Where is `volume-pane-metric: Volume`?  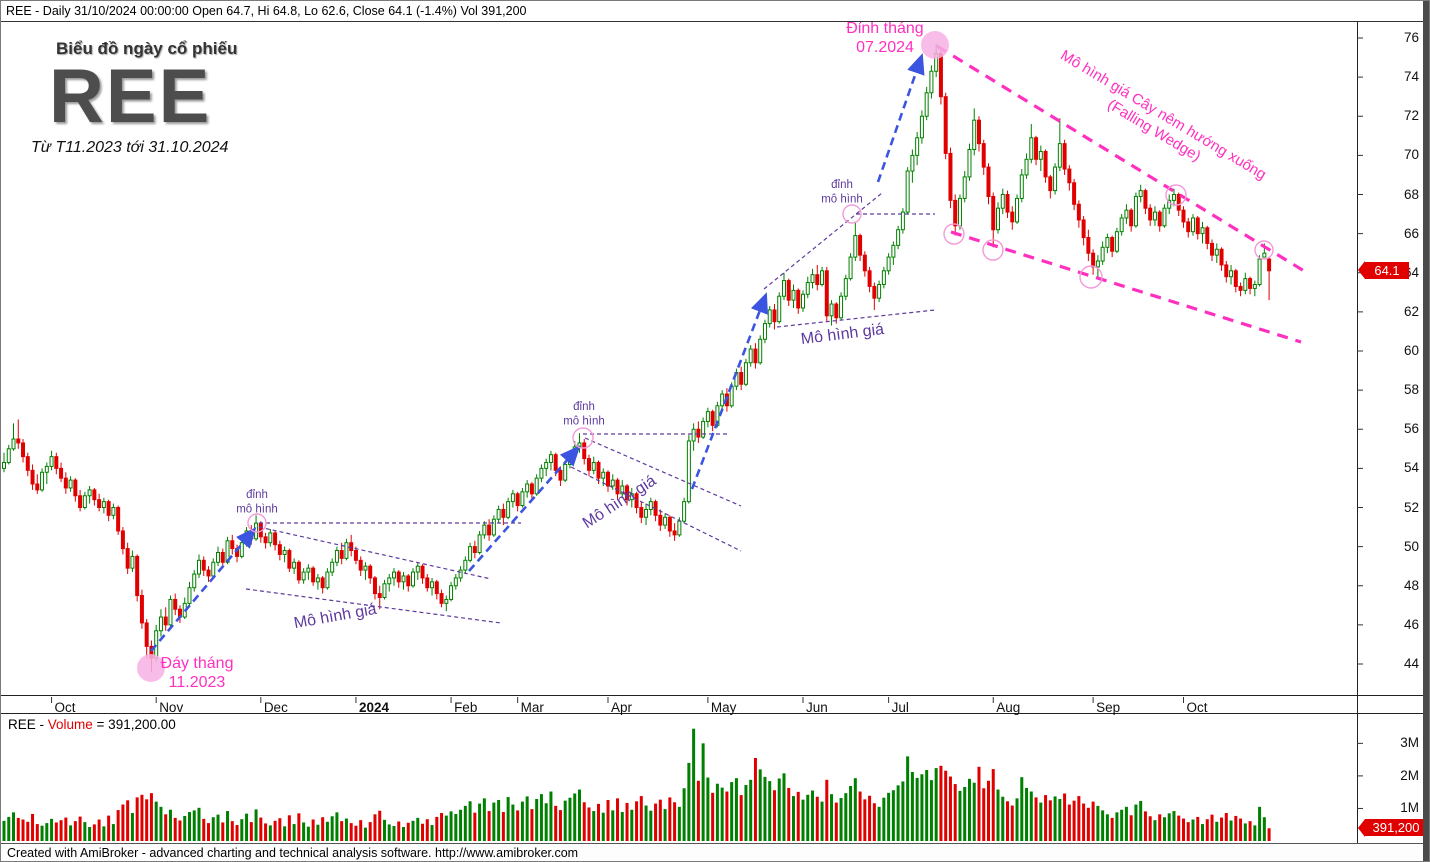
volume-pane-metric: Volume is located at coordinates (70, 724).